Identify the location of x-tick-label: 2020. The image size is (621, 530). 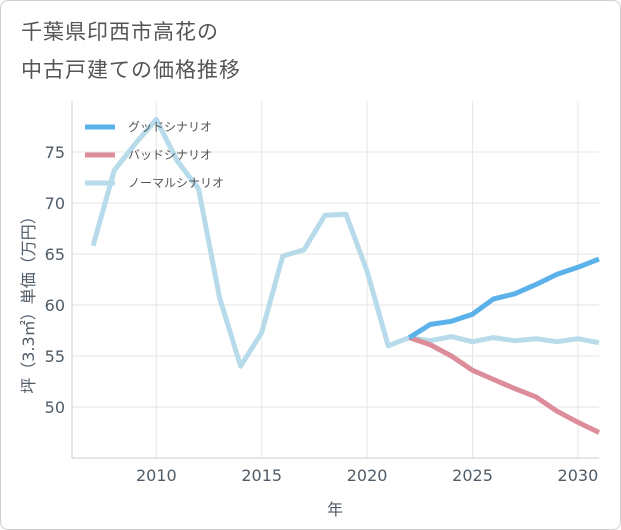
(367, 475).